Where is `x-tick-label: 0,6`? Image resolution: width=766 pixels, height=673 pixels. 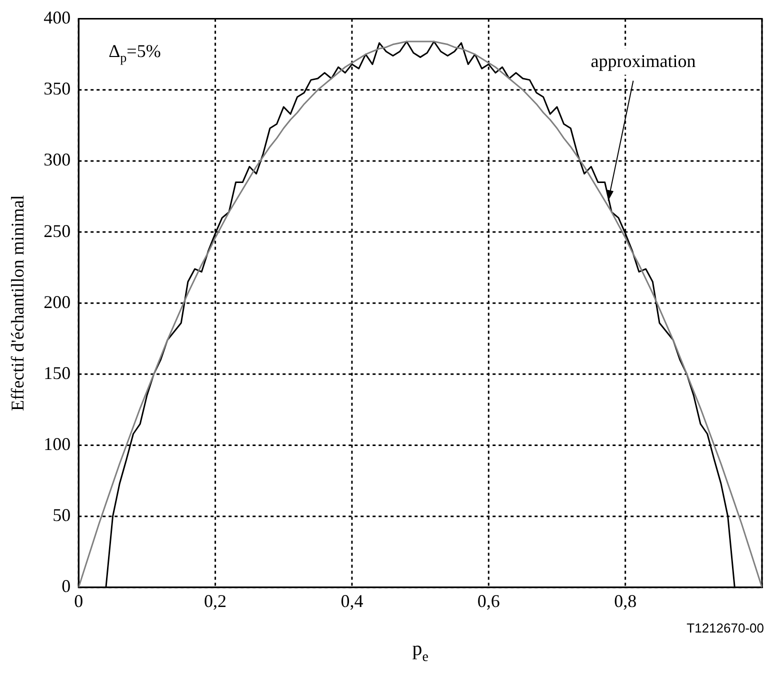
x-tick-label: 0,6 is located at coordinates (488, 600).